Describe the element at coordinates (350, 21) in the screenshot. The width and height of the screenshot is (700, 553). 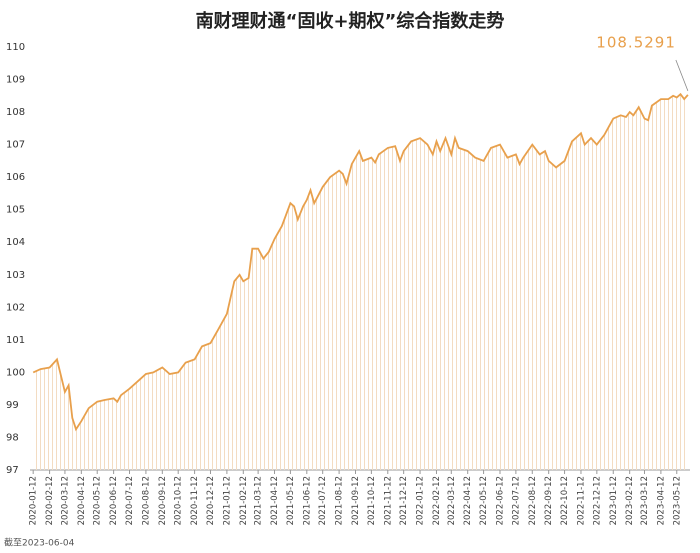
I see `chart-title: 南财理财通“固收+期权”综合指数走势` at that location.